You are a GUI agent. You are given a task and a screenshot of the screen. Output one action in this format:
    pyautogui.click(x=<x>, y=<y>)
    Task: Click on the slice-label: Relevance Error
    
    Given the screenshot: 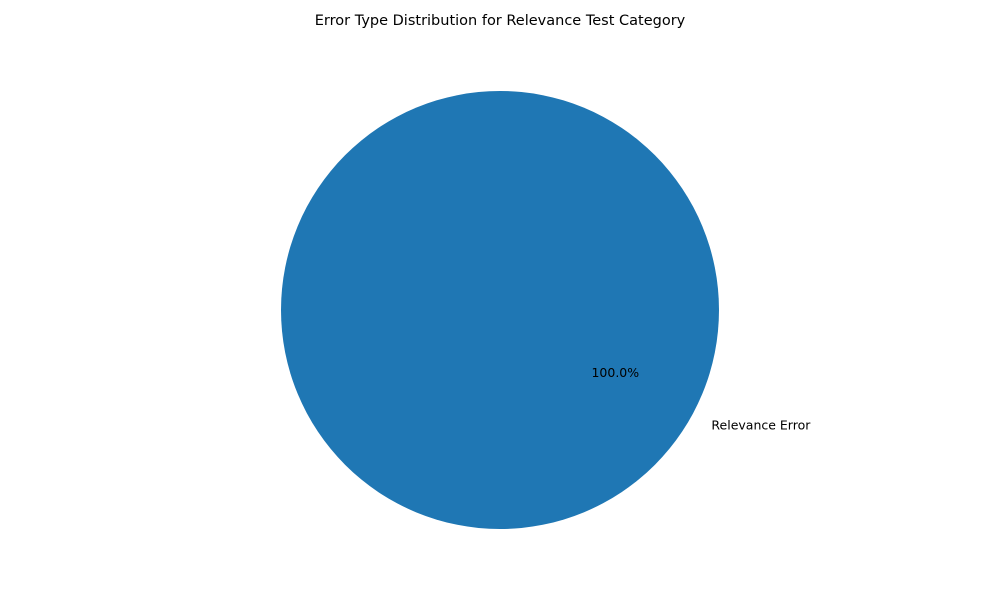 What is the action you would take?
    pyautogui.click(x=761, y=424)
    